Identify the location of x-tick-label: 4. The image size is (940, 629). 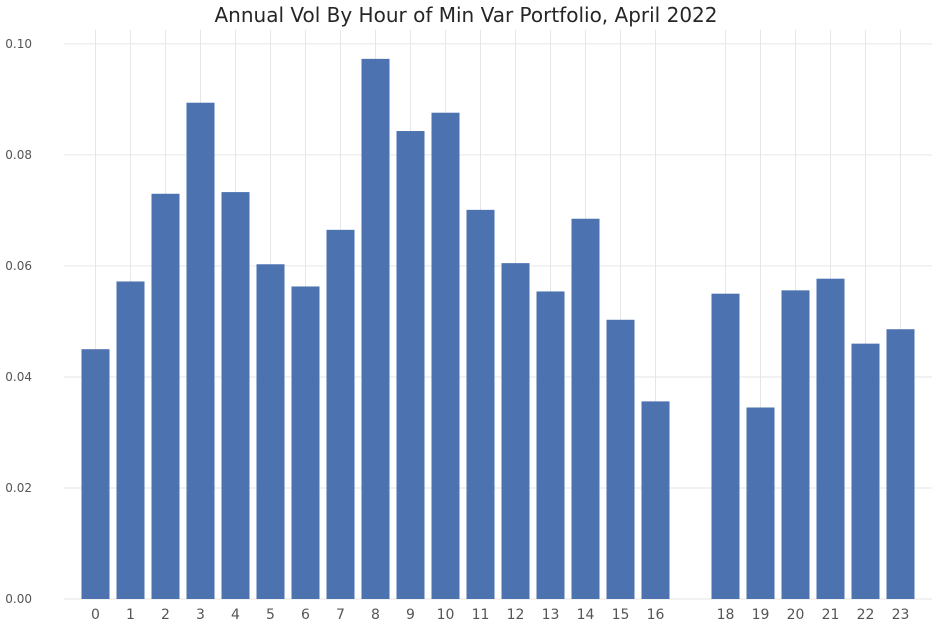
(235, 615).